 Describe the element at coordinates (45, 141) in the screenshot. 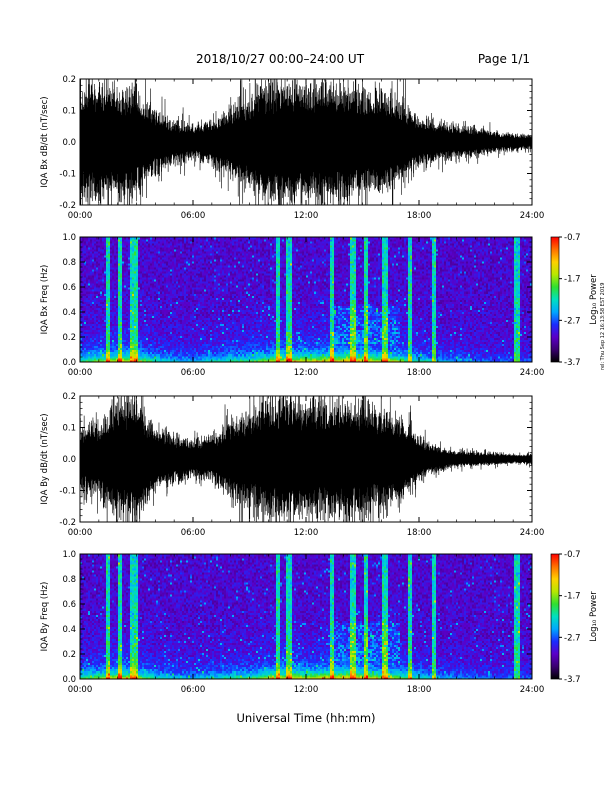

I see `y-axis-label: IQA Bx dB/dt (nT/sec)` at that location.